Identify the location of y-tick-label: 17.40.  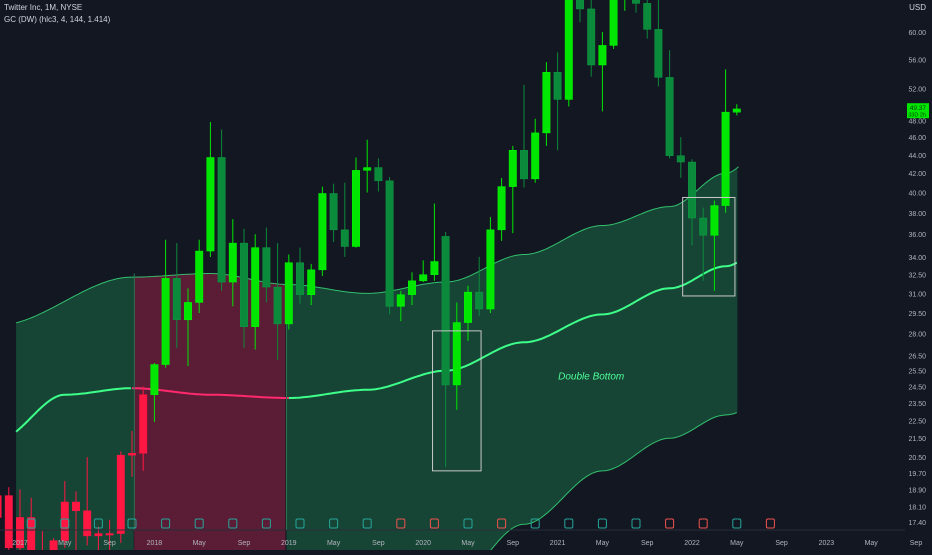
(917, 523).